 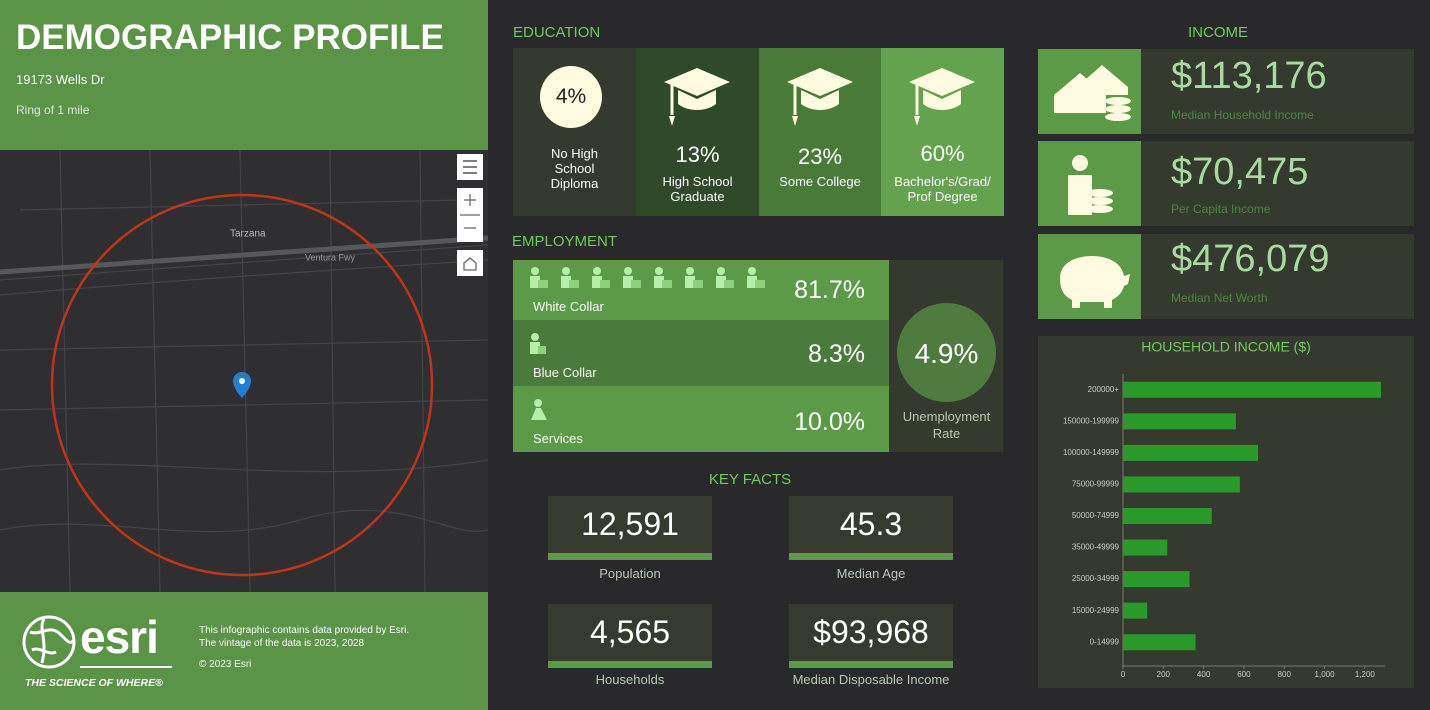 What do you see at coordinates (248, 234) in the screenshot?
I see `map-label: Tarzana` at bounding box center [248, 234].